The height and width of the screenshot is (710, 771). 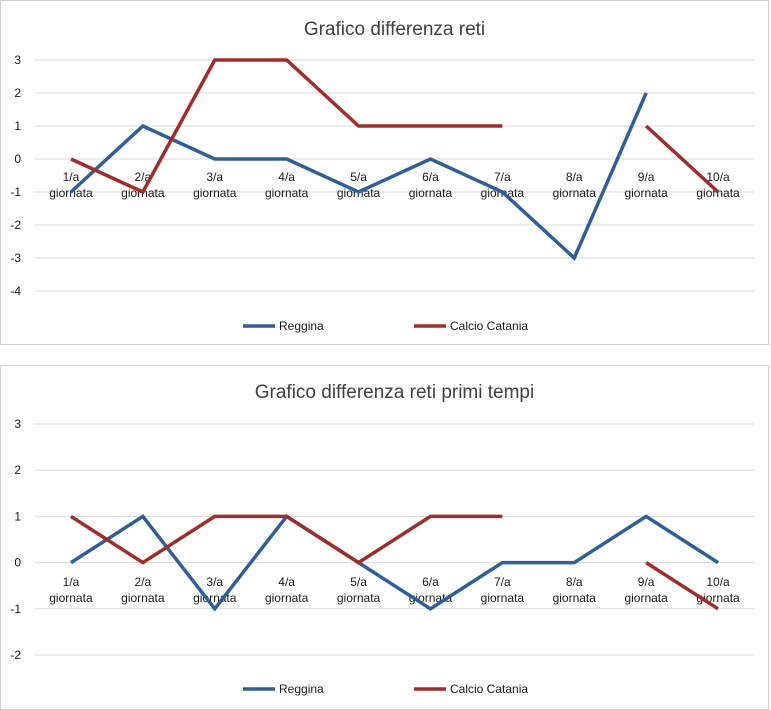 What do you see at coordinates (359, 590) in the screenshot?
I see `x-tick-label: 5/a giornata` at bounding box center [359, 590].